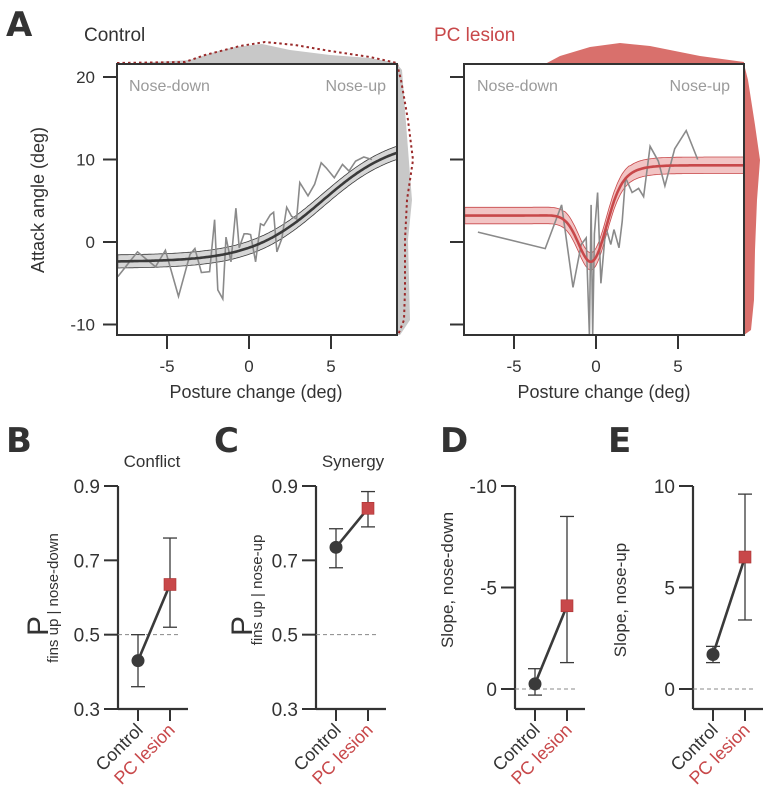  I want to click on title-conflict: Conflict, so click(152, 461).